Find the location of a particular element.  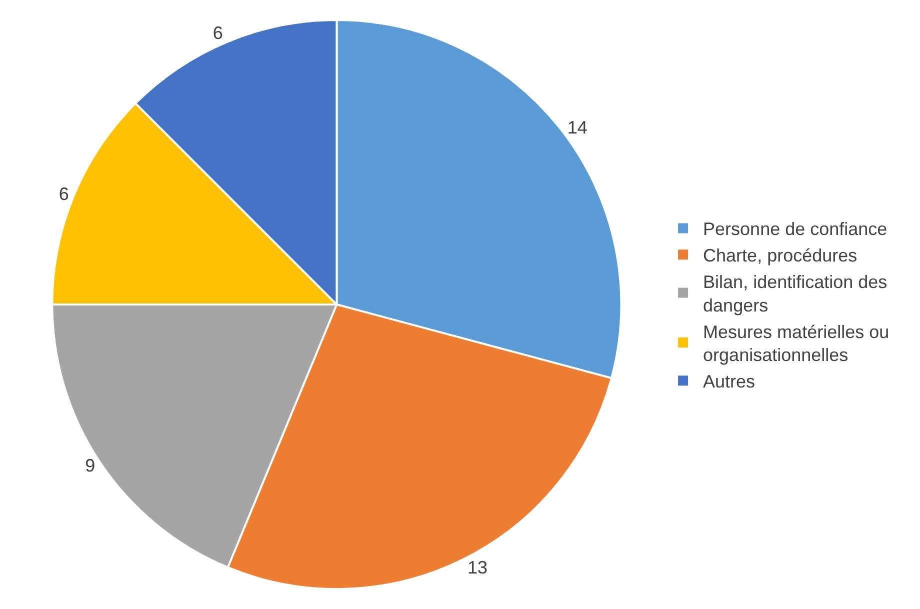

legend-label: Mesures matérielles ou organisationnelles is located at coordinates (796, 344).